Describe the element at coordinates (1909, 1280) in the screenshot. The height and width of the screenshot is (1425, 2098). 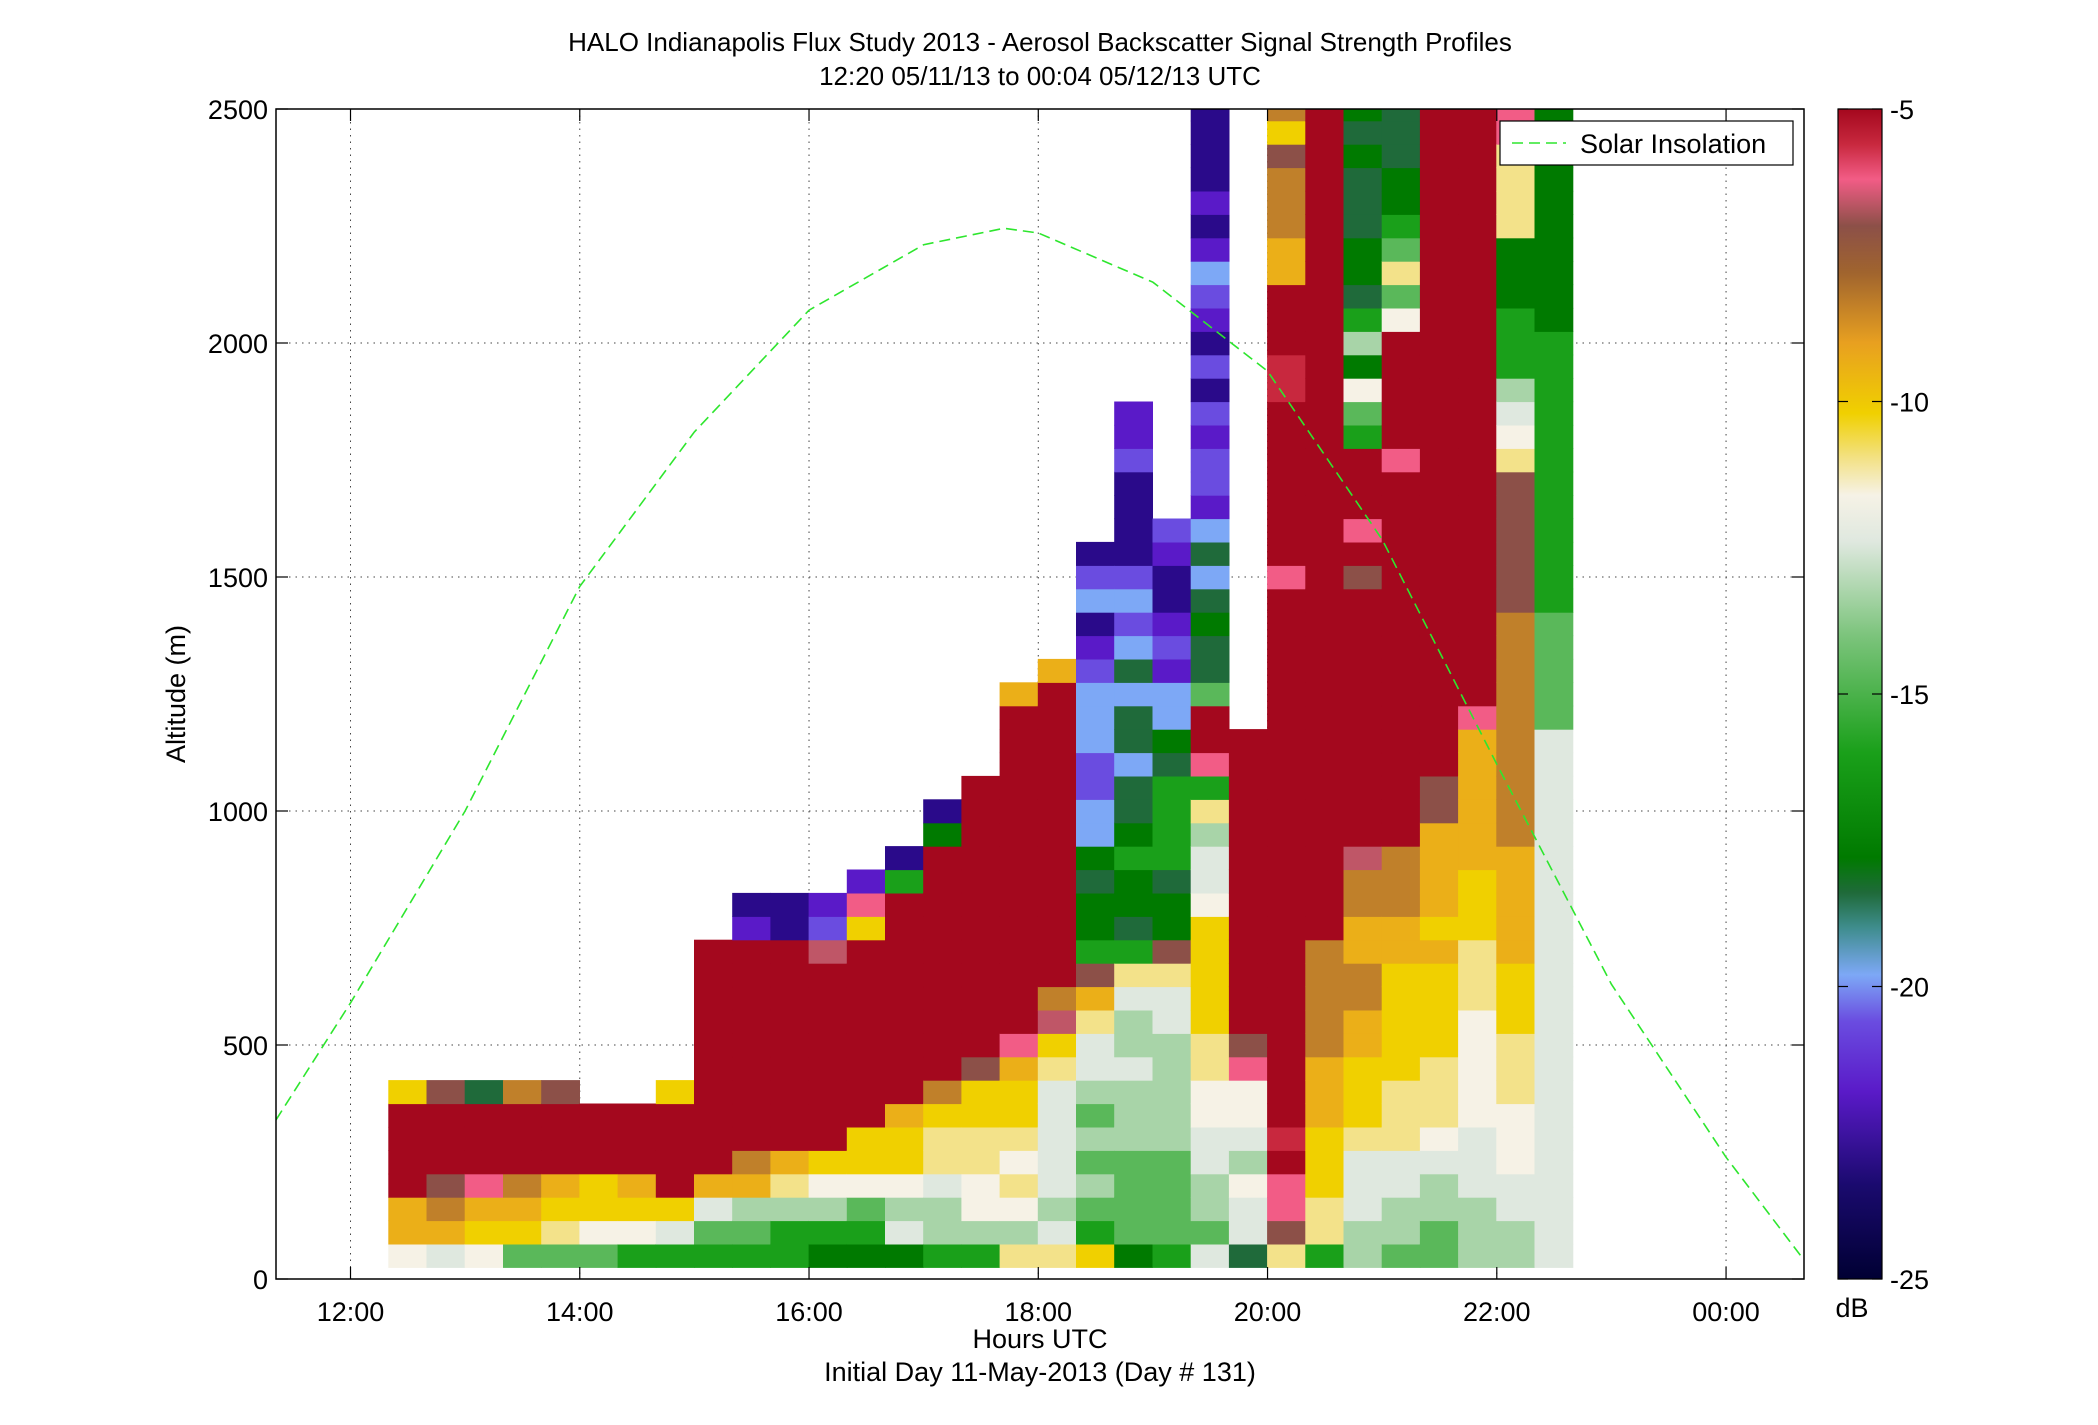
I see `colorbar-tick-label: -25` at that location.